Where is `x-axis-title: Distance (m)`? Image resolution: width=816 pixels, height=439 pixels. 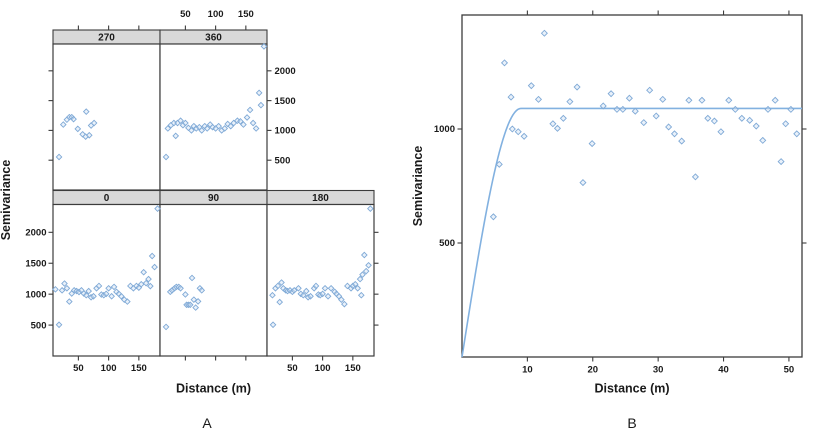
x-axis-title: Distance (m) is located at coordinates (213, 389).